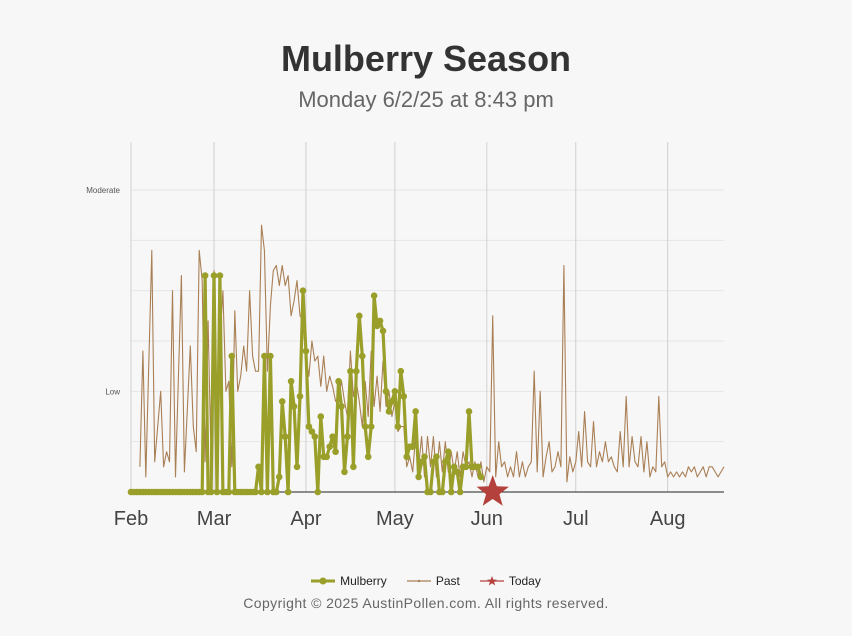 This screenshot has width=852, height=636. Describe the element at coordinates (426, 58) in the screenshot. I see `chart-title: Mulberry Season` at that location.